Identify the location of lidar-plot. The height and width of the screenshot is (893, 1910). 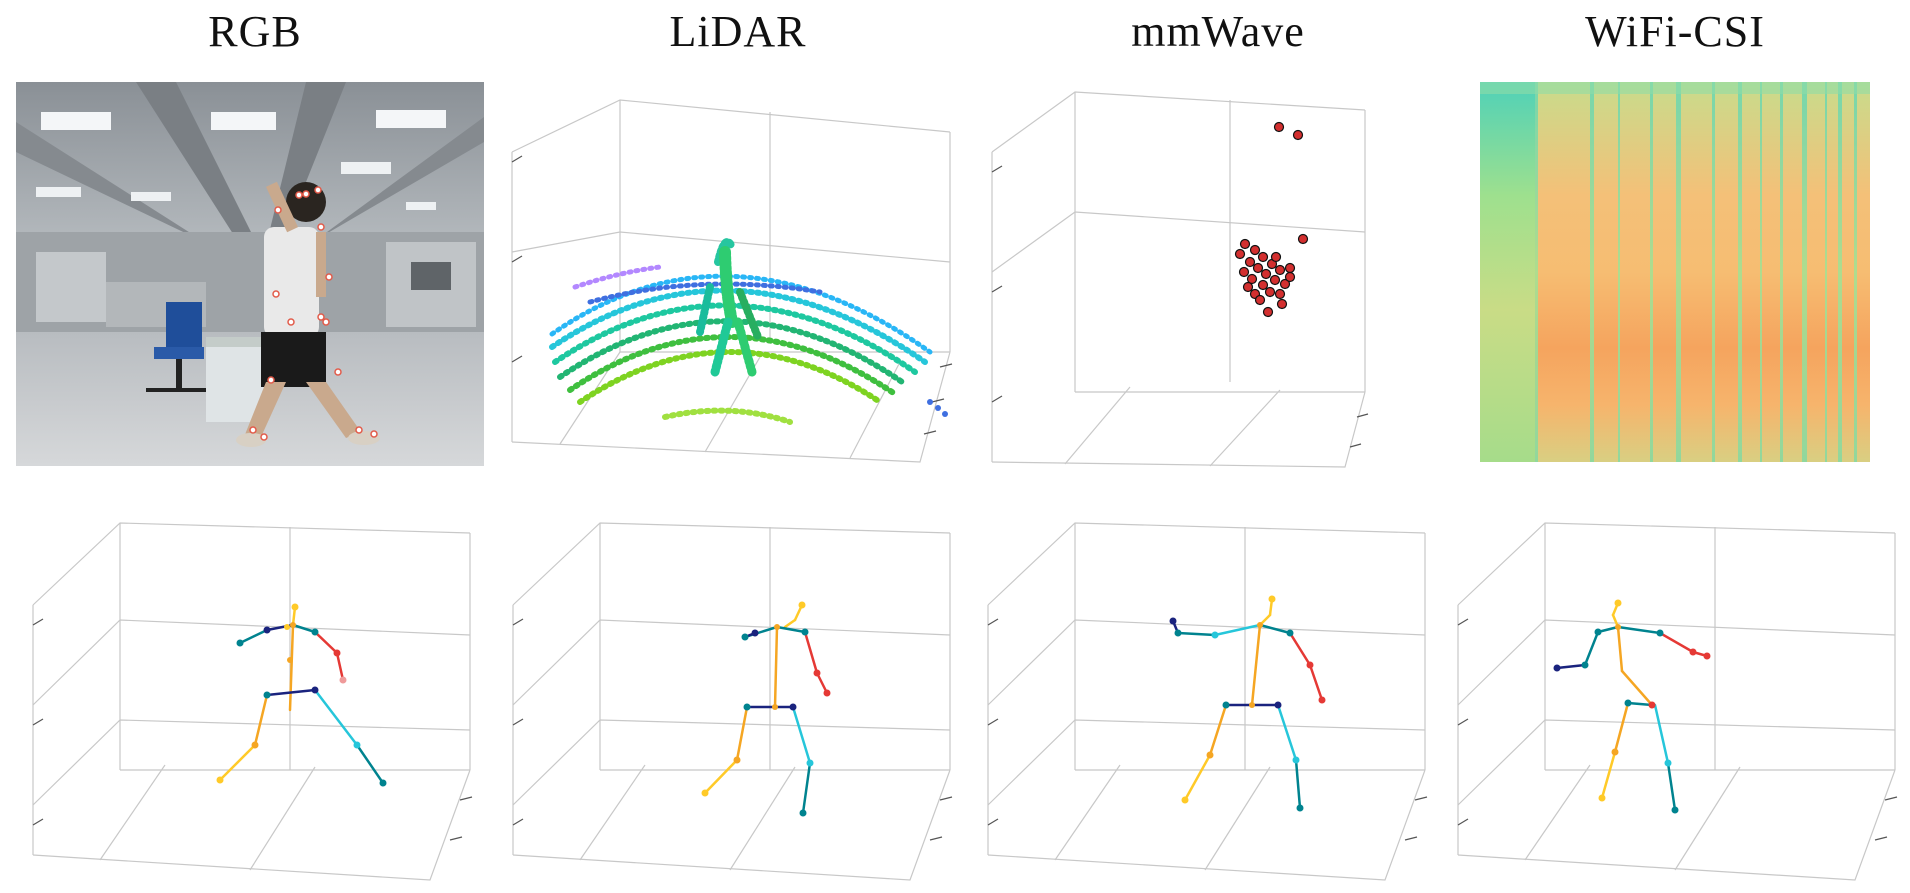
(730, 272).